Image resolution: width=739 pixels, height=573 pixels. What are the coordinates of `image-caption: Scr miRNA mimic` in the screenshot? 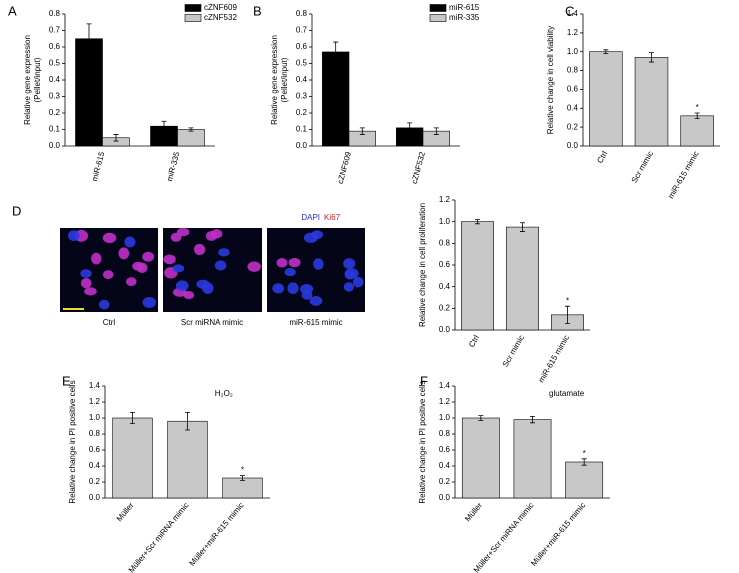 It's located at (212, 322).